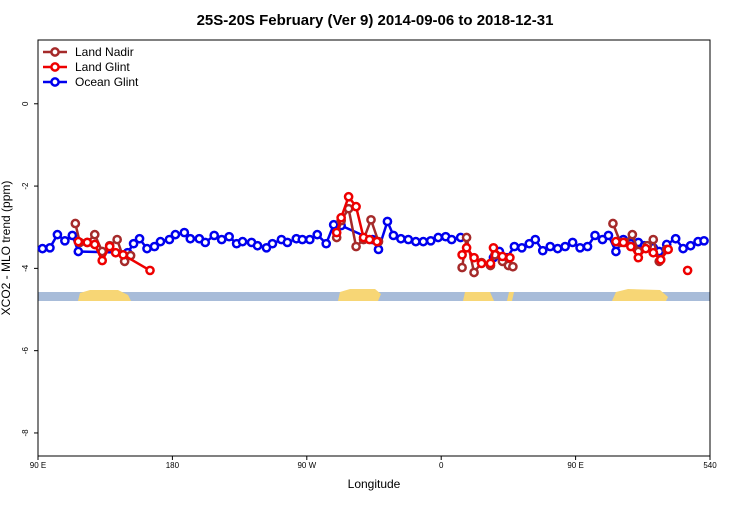 Image resolution: width=750 pixels, height=505 pixels. Describe the element at coordinates (575, 465) in the screenshot. I see `x-tick-label: 90 E` at that location.